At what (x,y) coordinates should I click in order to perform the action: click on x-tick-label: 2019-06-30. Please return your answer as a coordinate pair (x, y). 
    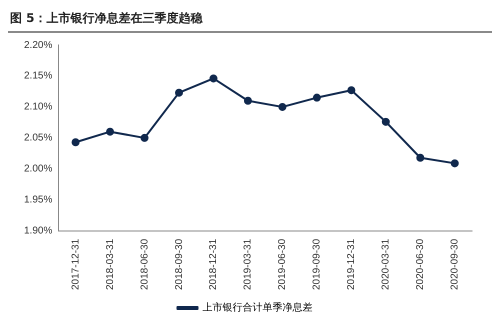
    Looking at the image, I should click on (282, 264).